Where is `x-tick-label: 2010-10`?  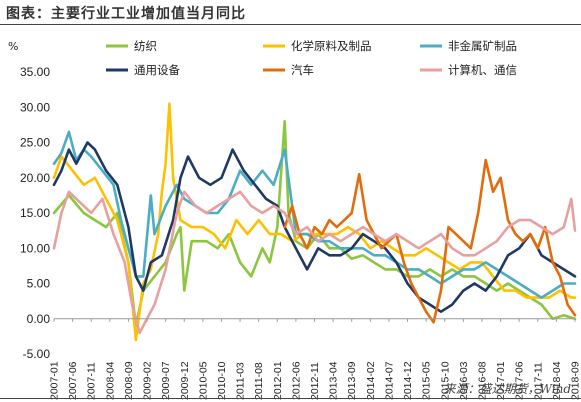
x-tick-label: 2010-10 is located at coordinates (222, 380).